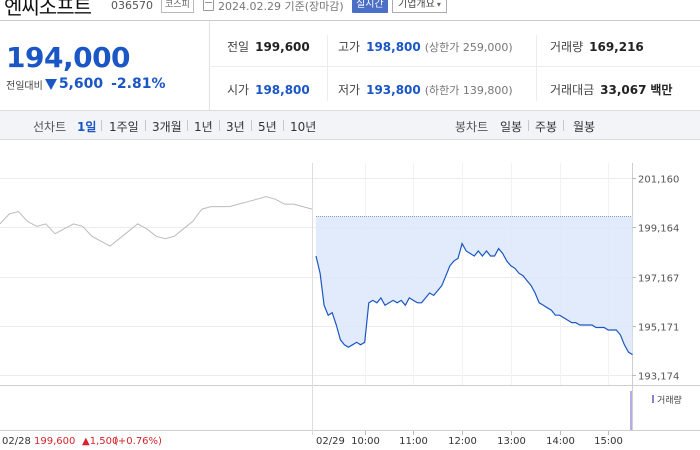 The width and height of the screenshot is (700, 450). What do you see at coordinates (444, 90) in the screenshot?
I see `lower-limit-label: 하한가` at bounding box center [444, 90].